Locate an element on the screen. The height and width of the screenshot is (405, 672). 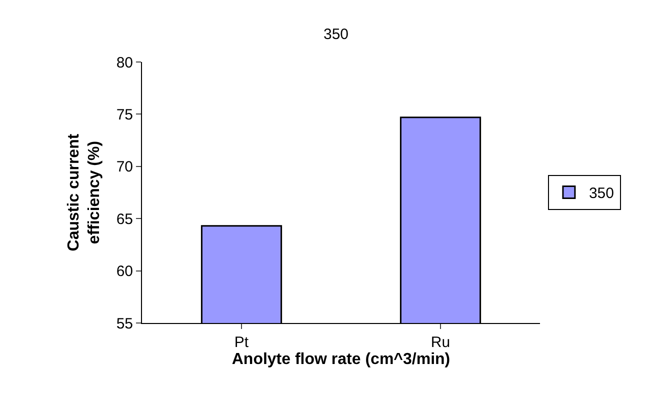
chart-title: 350 is located at coordinates (336, 34).